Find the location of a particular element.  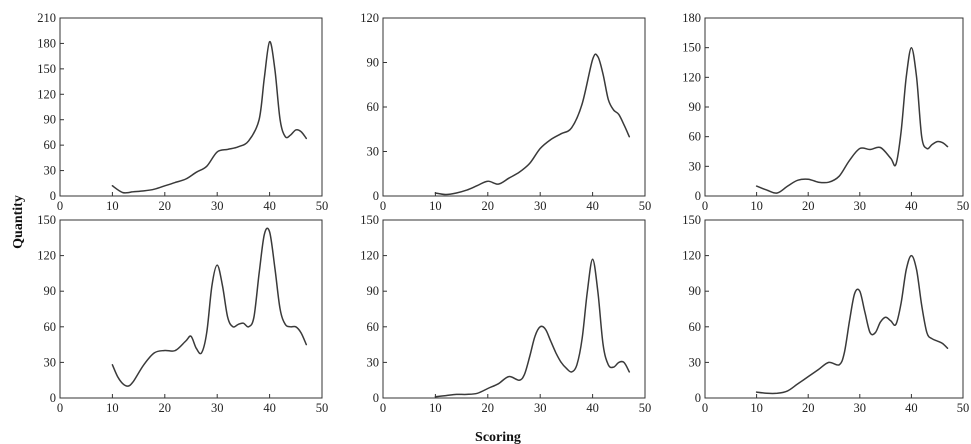

chart-panel-6: 0 10 20 30 40 50 0 30 60 90 120 150 is located at coordinates (825, 314).